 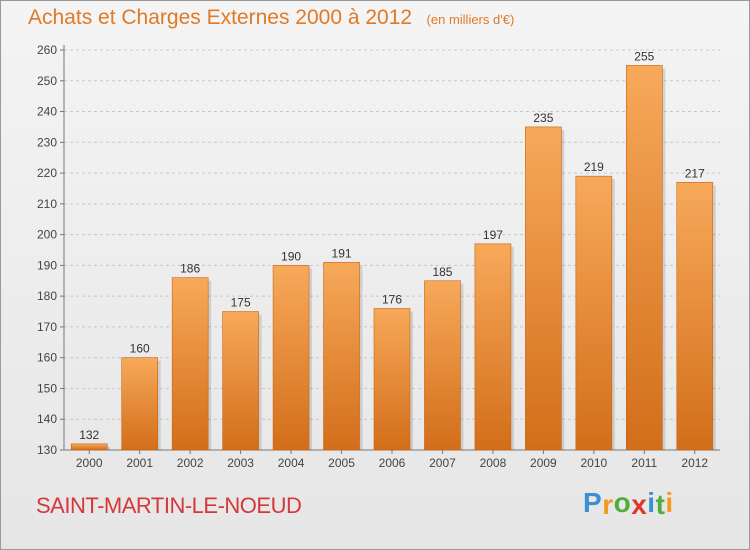 What do you see at coordinates (47, 112) in the screenshot?
I see `y-tick-label: 240` at bounding box center [47, 112].